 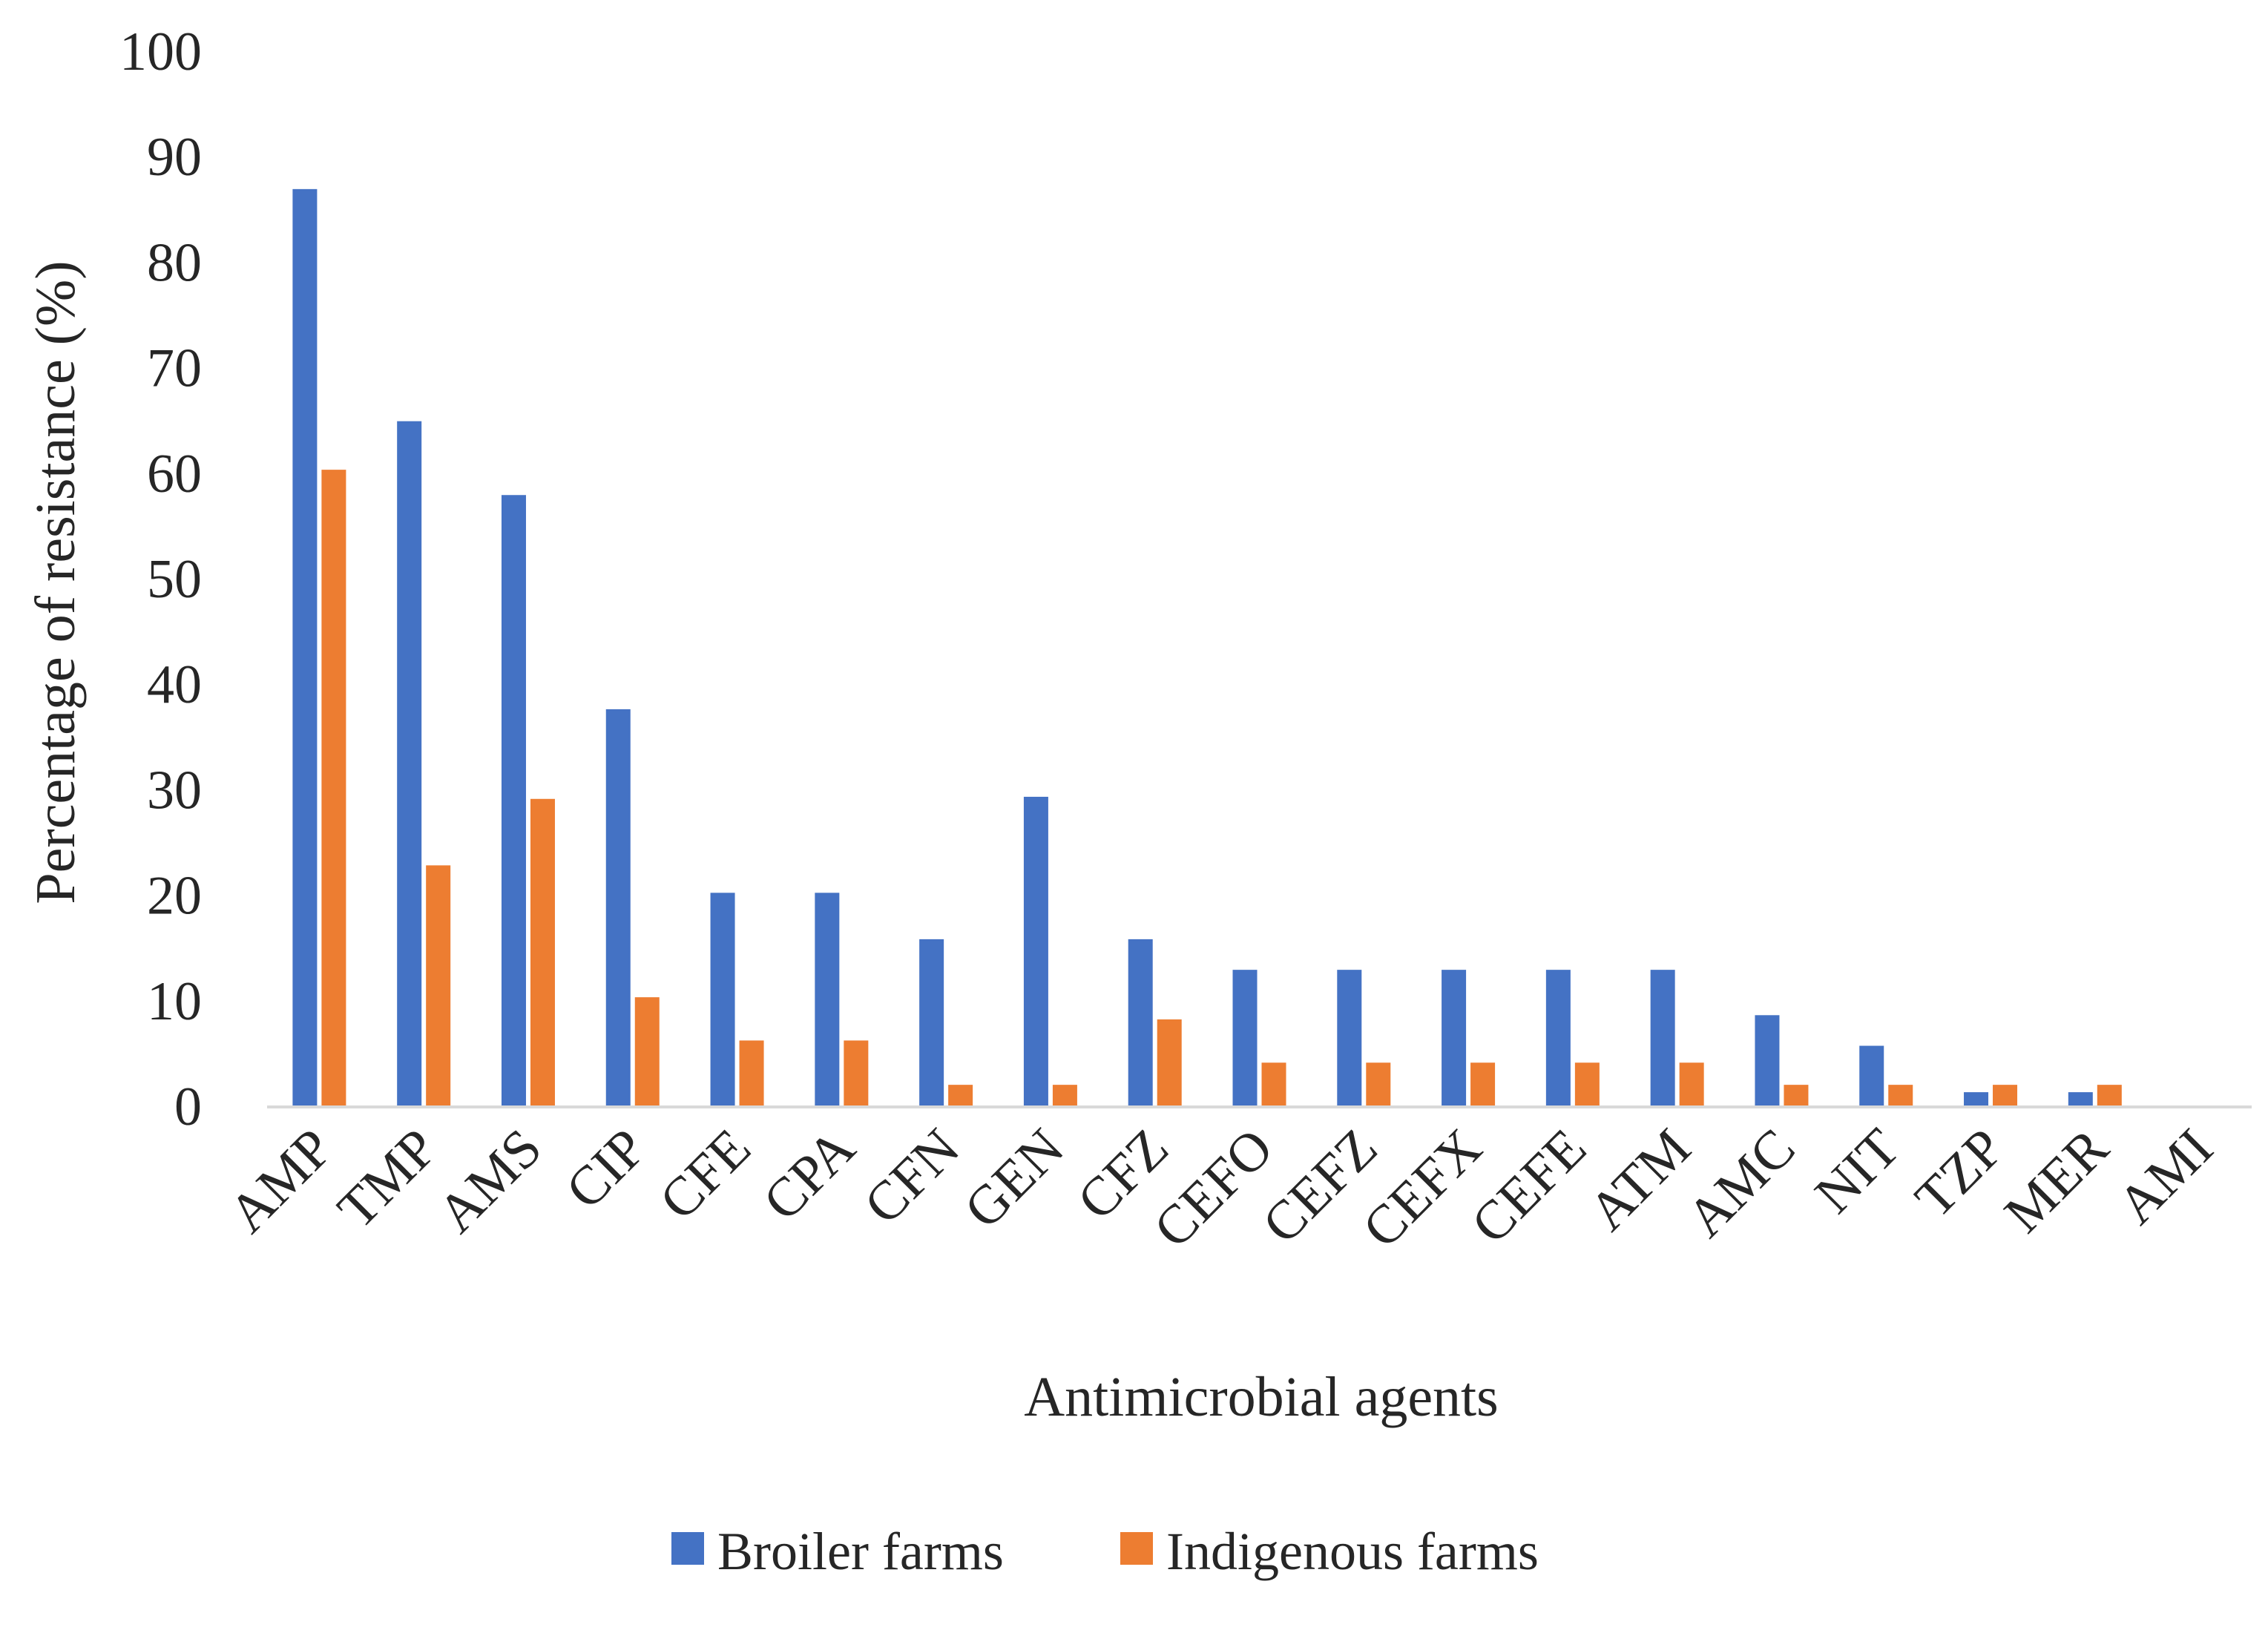 What do you see at coordinates (514, 801) in the screenshot?
I see `bar-broiler-ams` at bounding box center [514, 801].